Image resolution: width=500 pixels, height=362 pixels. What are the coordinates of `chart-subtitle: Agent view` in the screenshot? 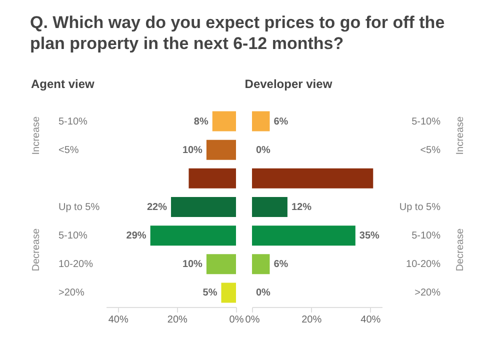 It's located at (63, 84).